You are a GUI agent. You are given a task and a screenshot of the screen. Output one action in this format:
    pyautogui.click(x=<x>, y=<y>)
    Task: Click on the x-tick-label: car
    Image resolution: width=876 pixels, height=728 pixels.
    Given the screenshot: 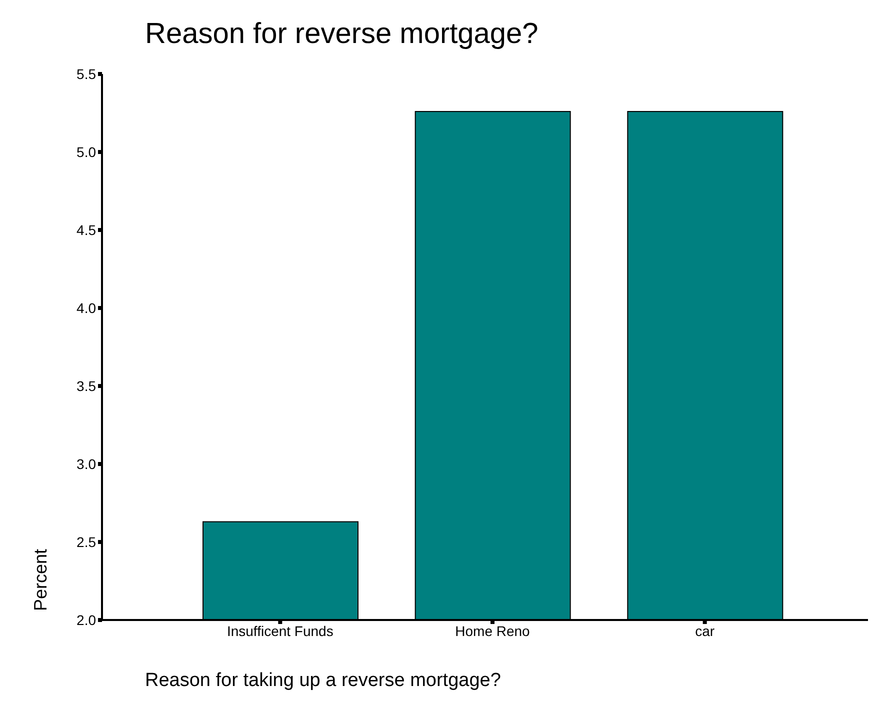 What is the action you would take?
    pyautogui.click(x=705, y=630)
    